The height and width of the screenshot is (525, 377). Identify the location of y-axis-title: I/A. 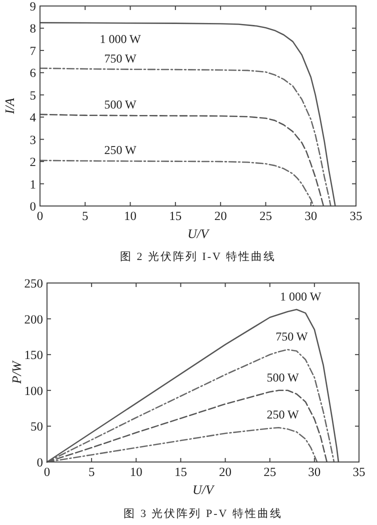
(9, 106).